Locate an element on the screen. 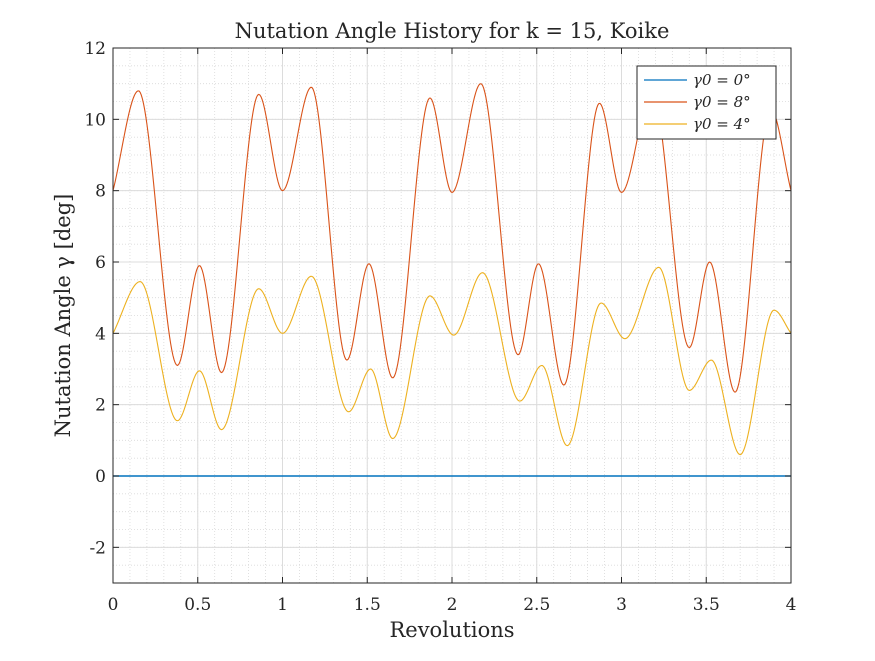 This screenshot has width=875, height=661. x-tick-label: 1.5 is located at coordinates (367, 605).